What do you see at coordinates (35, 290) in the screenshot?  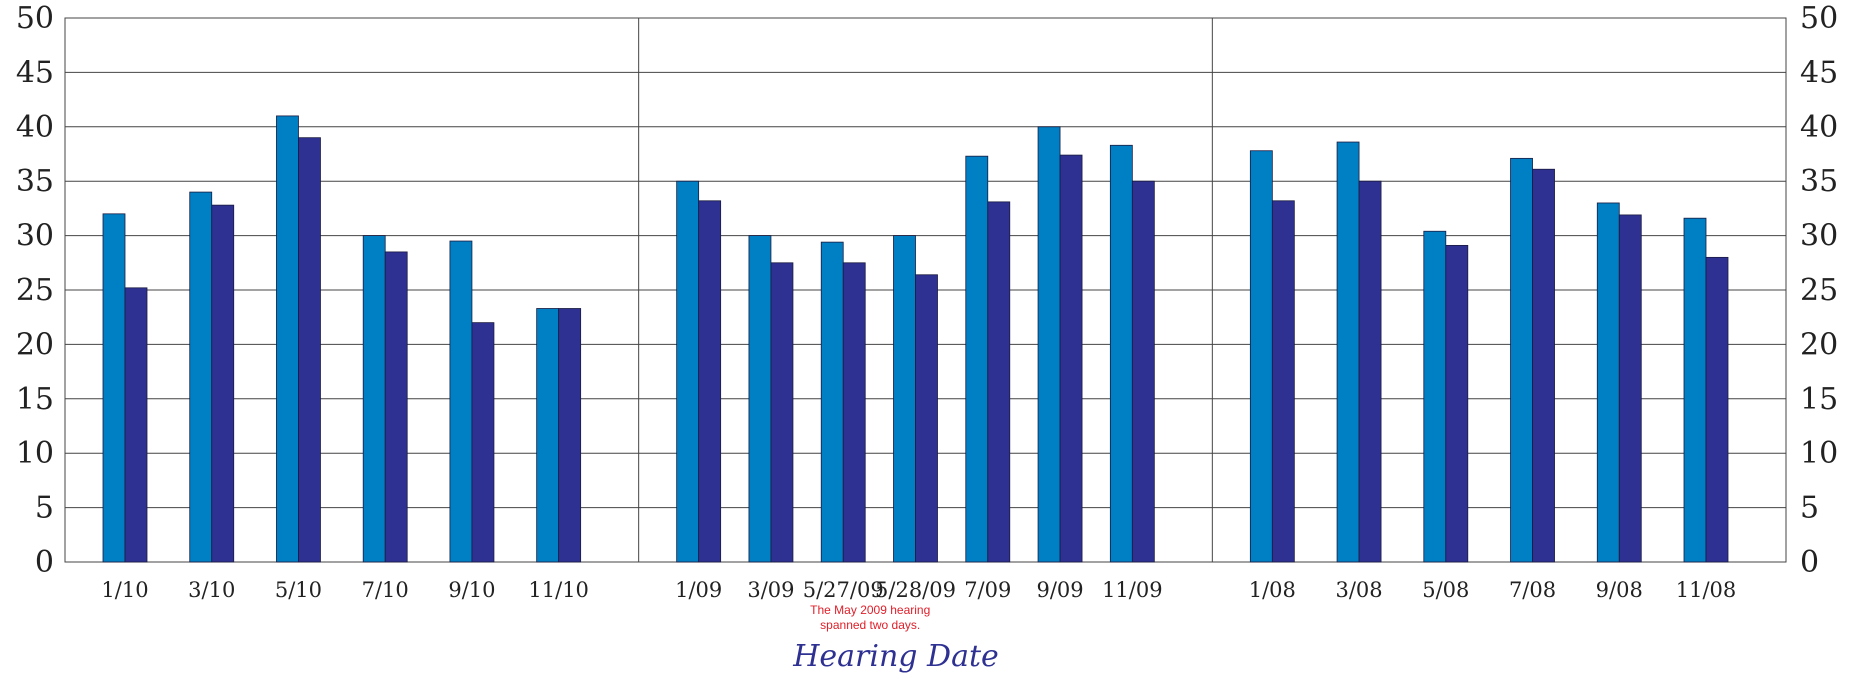 I see `y-tick-label-left: 25` at bounding box center [35, 290].